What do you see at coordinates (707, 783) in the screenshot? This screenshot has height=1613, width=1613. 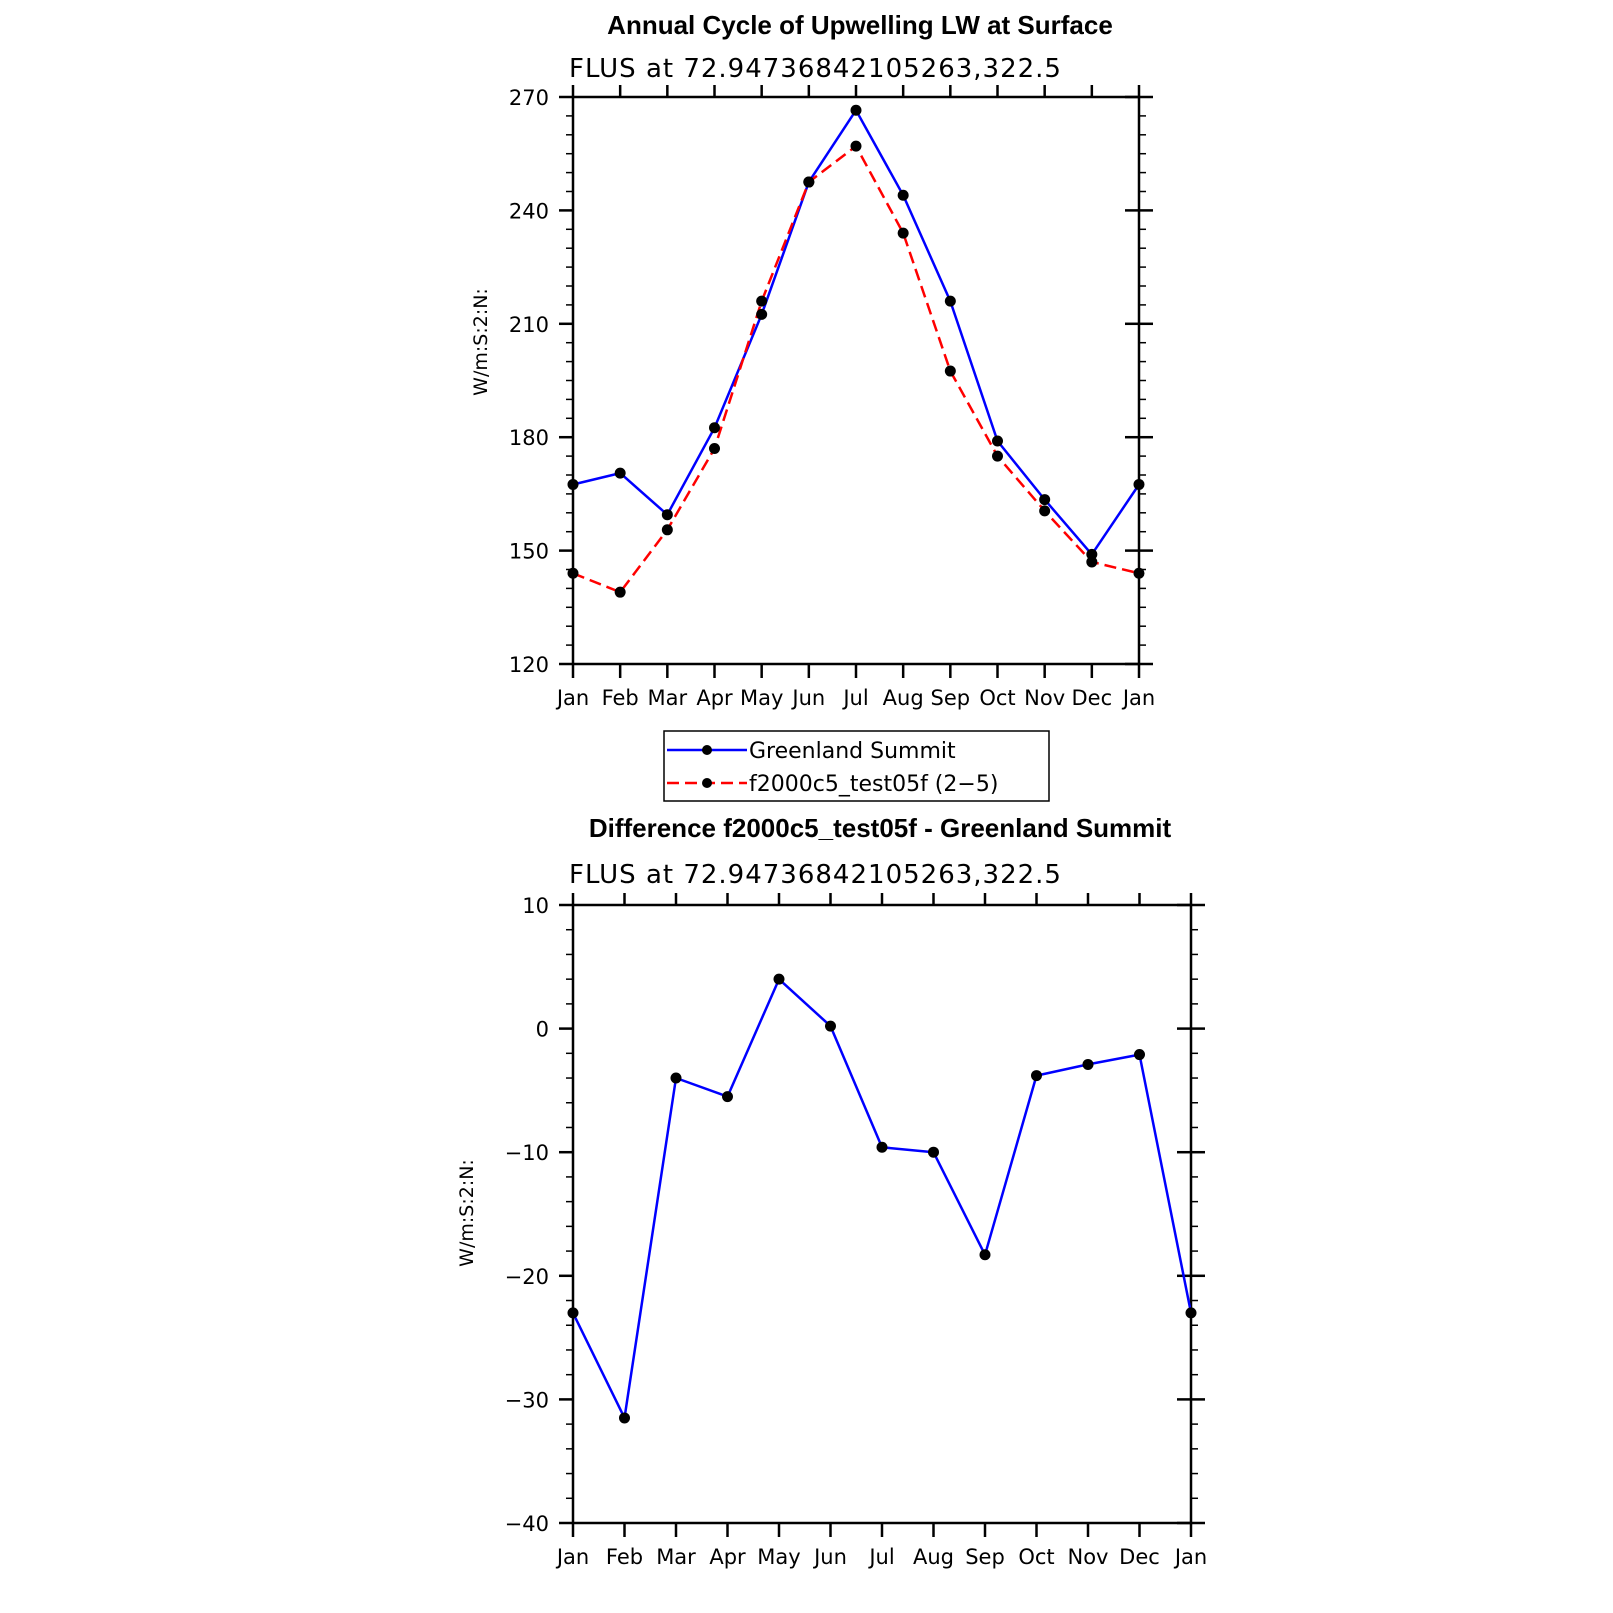 I see `legend-marker-f2000c5` at bounding box center [707, 783].